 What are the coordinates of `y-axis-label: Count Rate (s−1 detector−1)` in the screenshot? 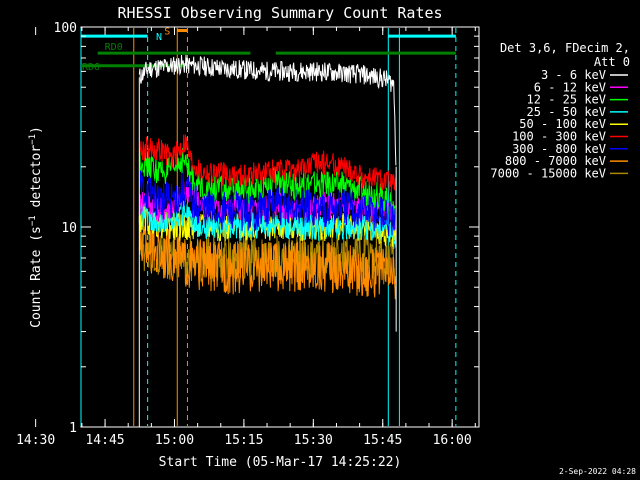 It's located at (36, 227).